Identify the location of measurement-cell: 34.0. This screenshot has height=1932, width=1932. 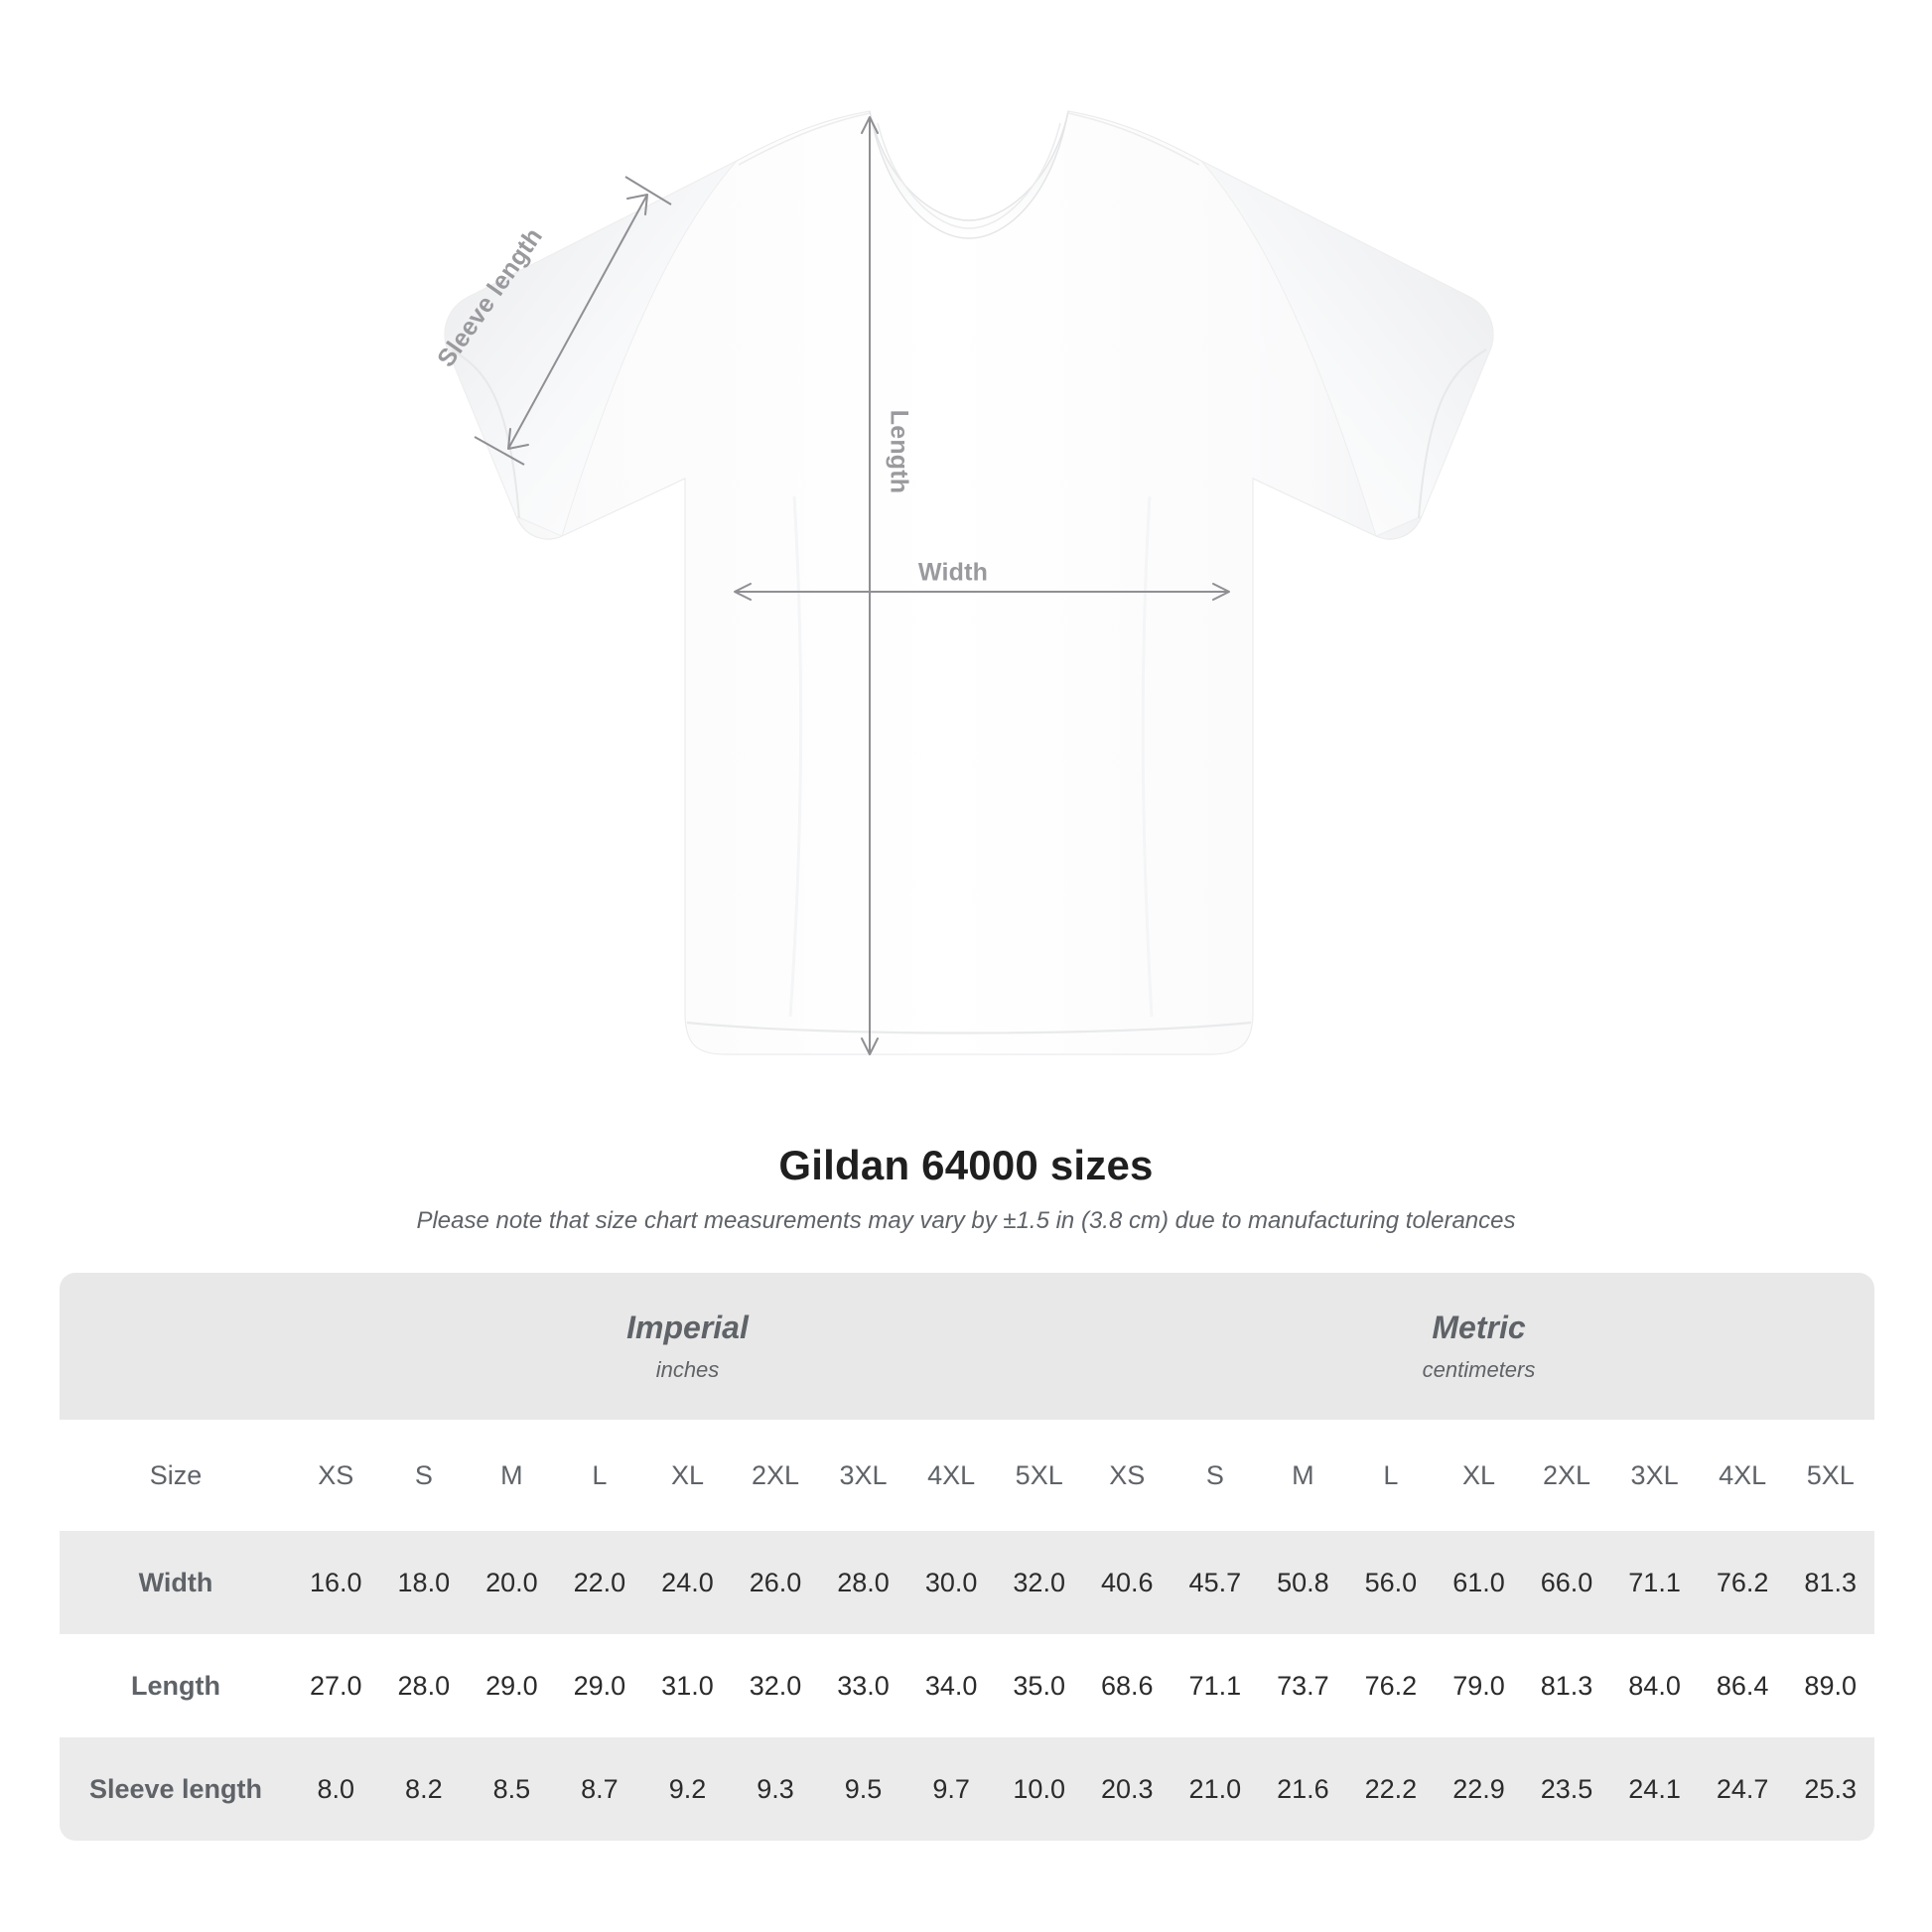
(951, 1685).